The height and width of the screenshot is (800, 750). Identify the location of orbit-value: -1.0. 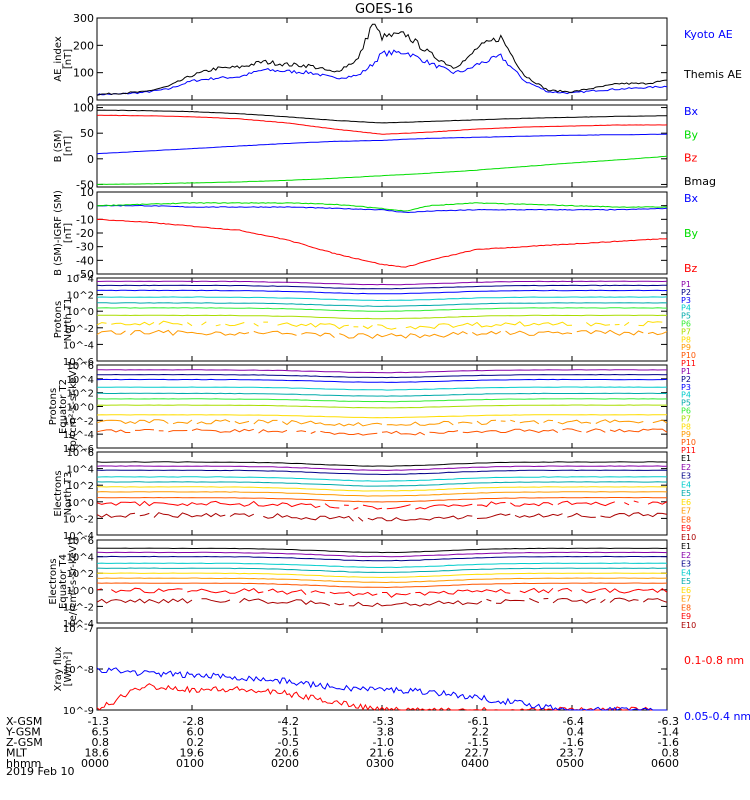
(383, 742).